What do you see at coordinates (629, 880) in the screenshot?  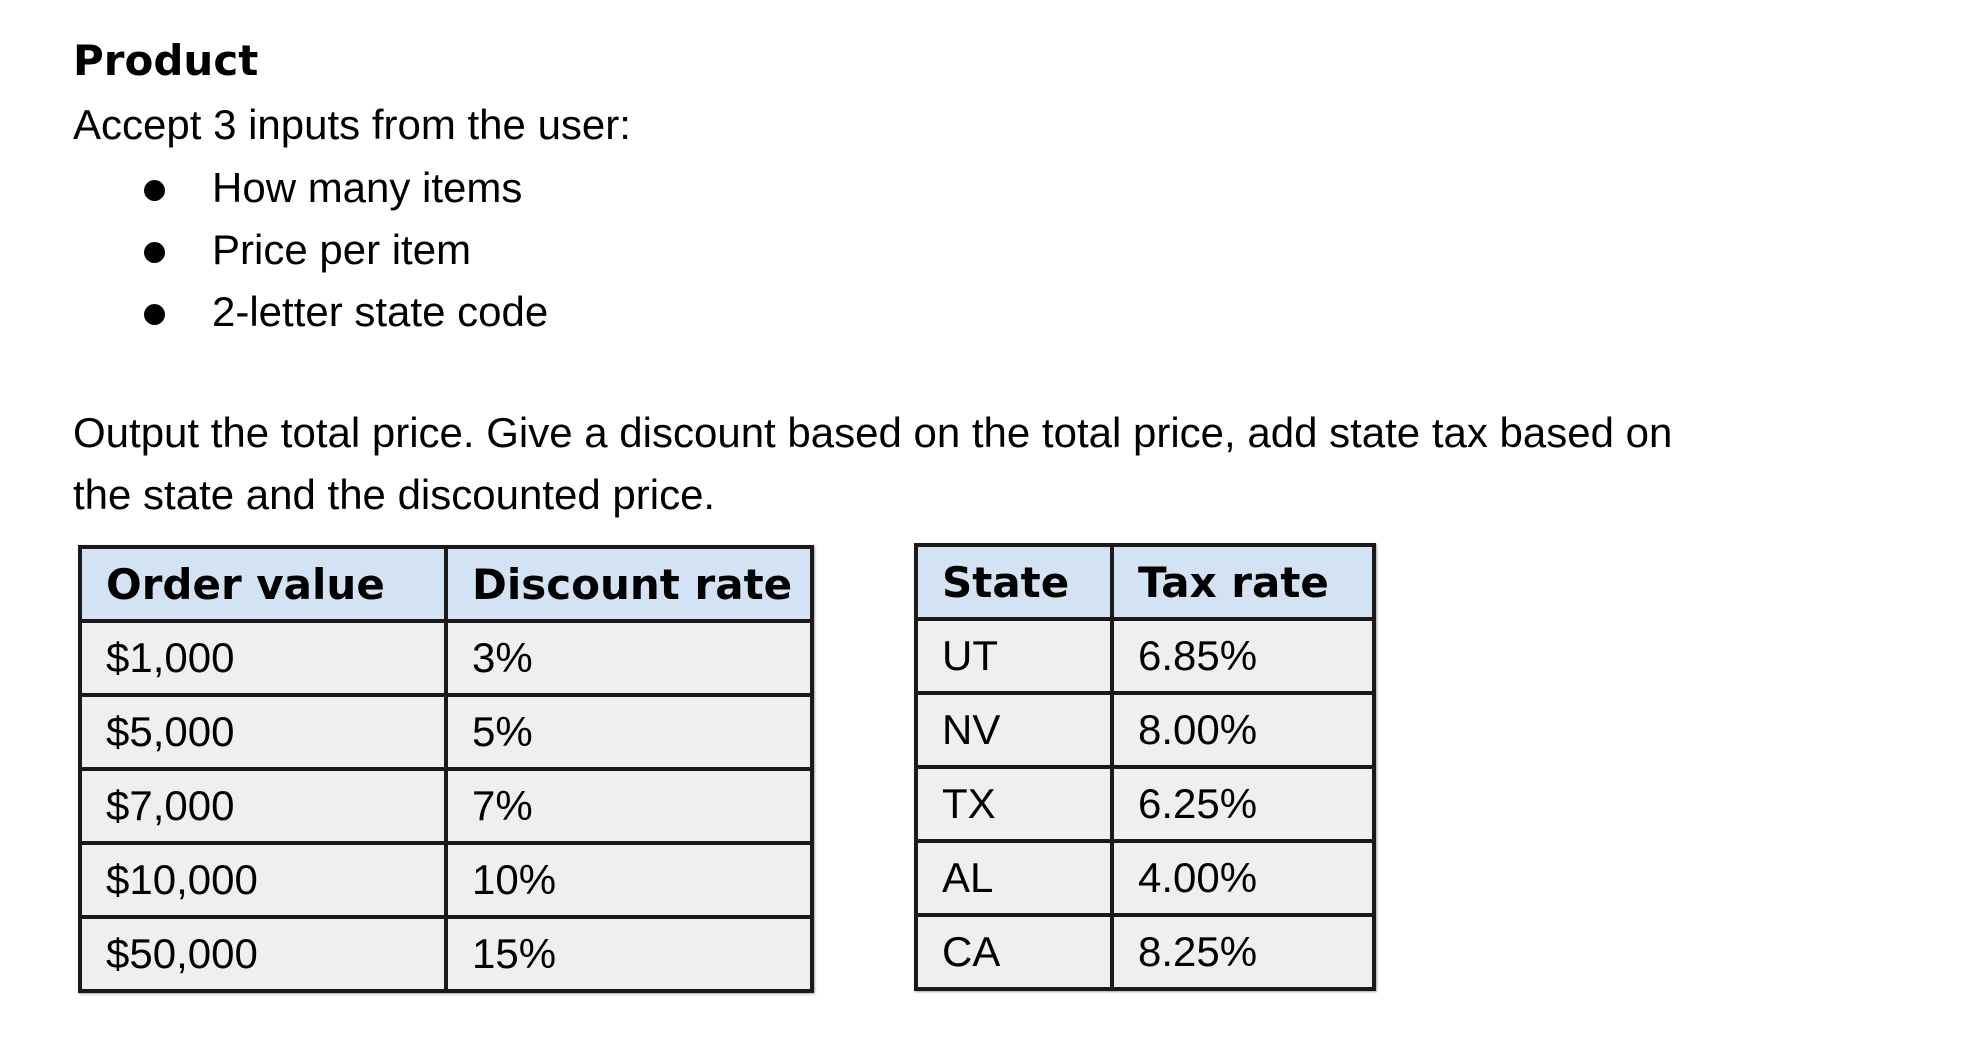 I see `discount-rate-cell: 10%` at bounding box center [629, 880].